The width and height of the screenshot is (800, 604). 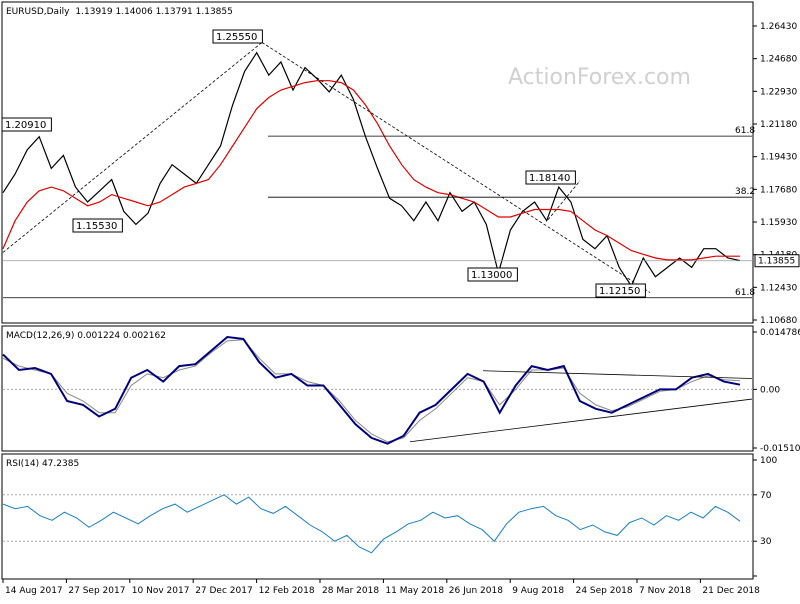 I want to click on trend-line-up, so click(x=132, y=147).